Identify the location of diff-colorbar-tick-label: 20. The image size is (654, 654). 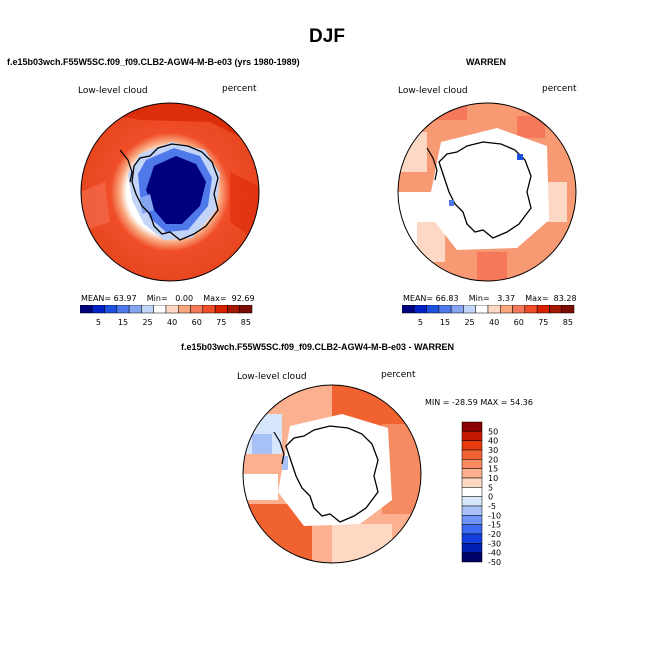
(493, 459).